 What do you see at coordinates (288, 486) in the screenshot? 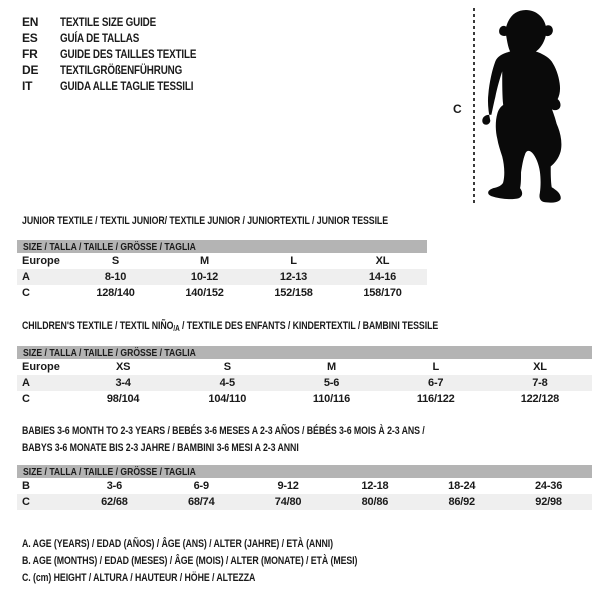
I see `table-cell: 9-12` at bounding box center [288, 486].